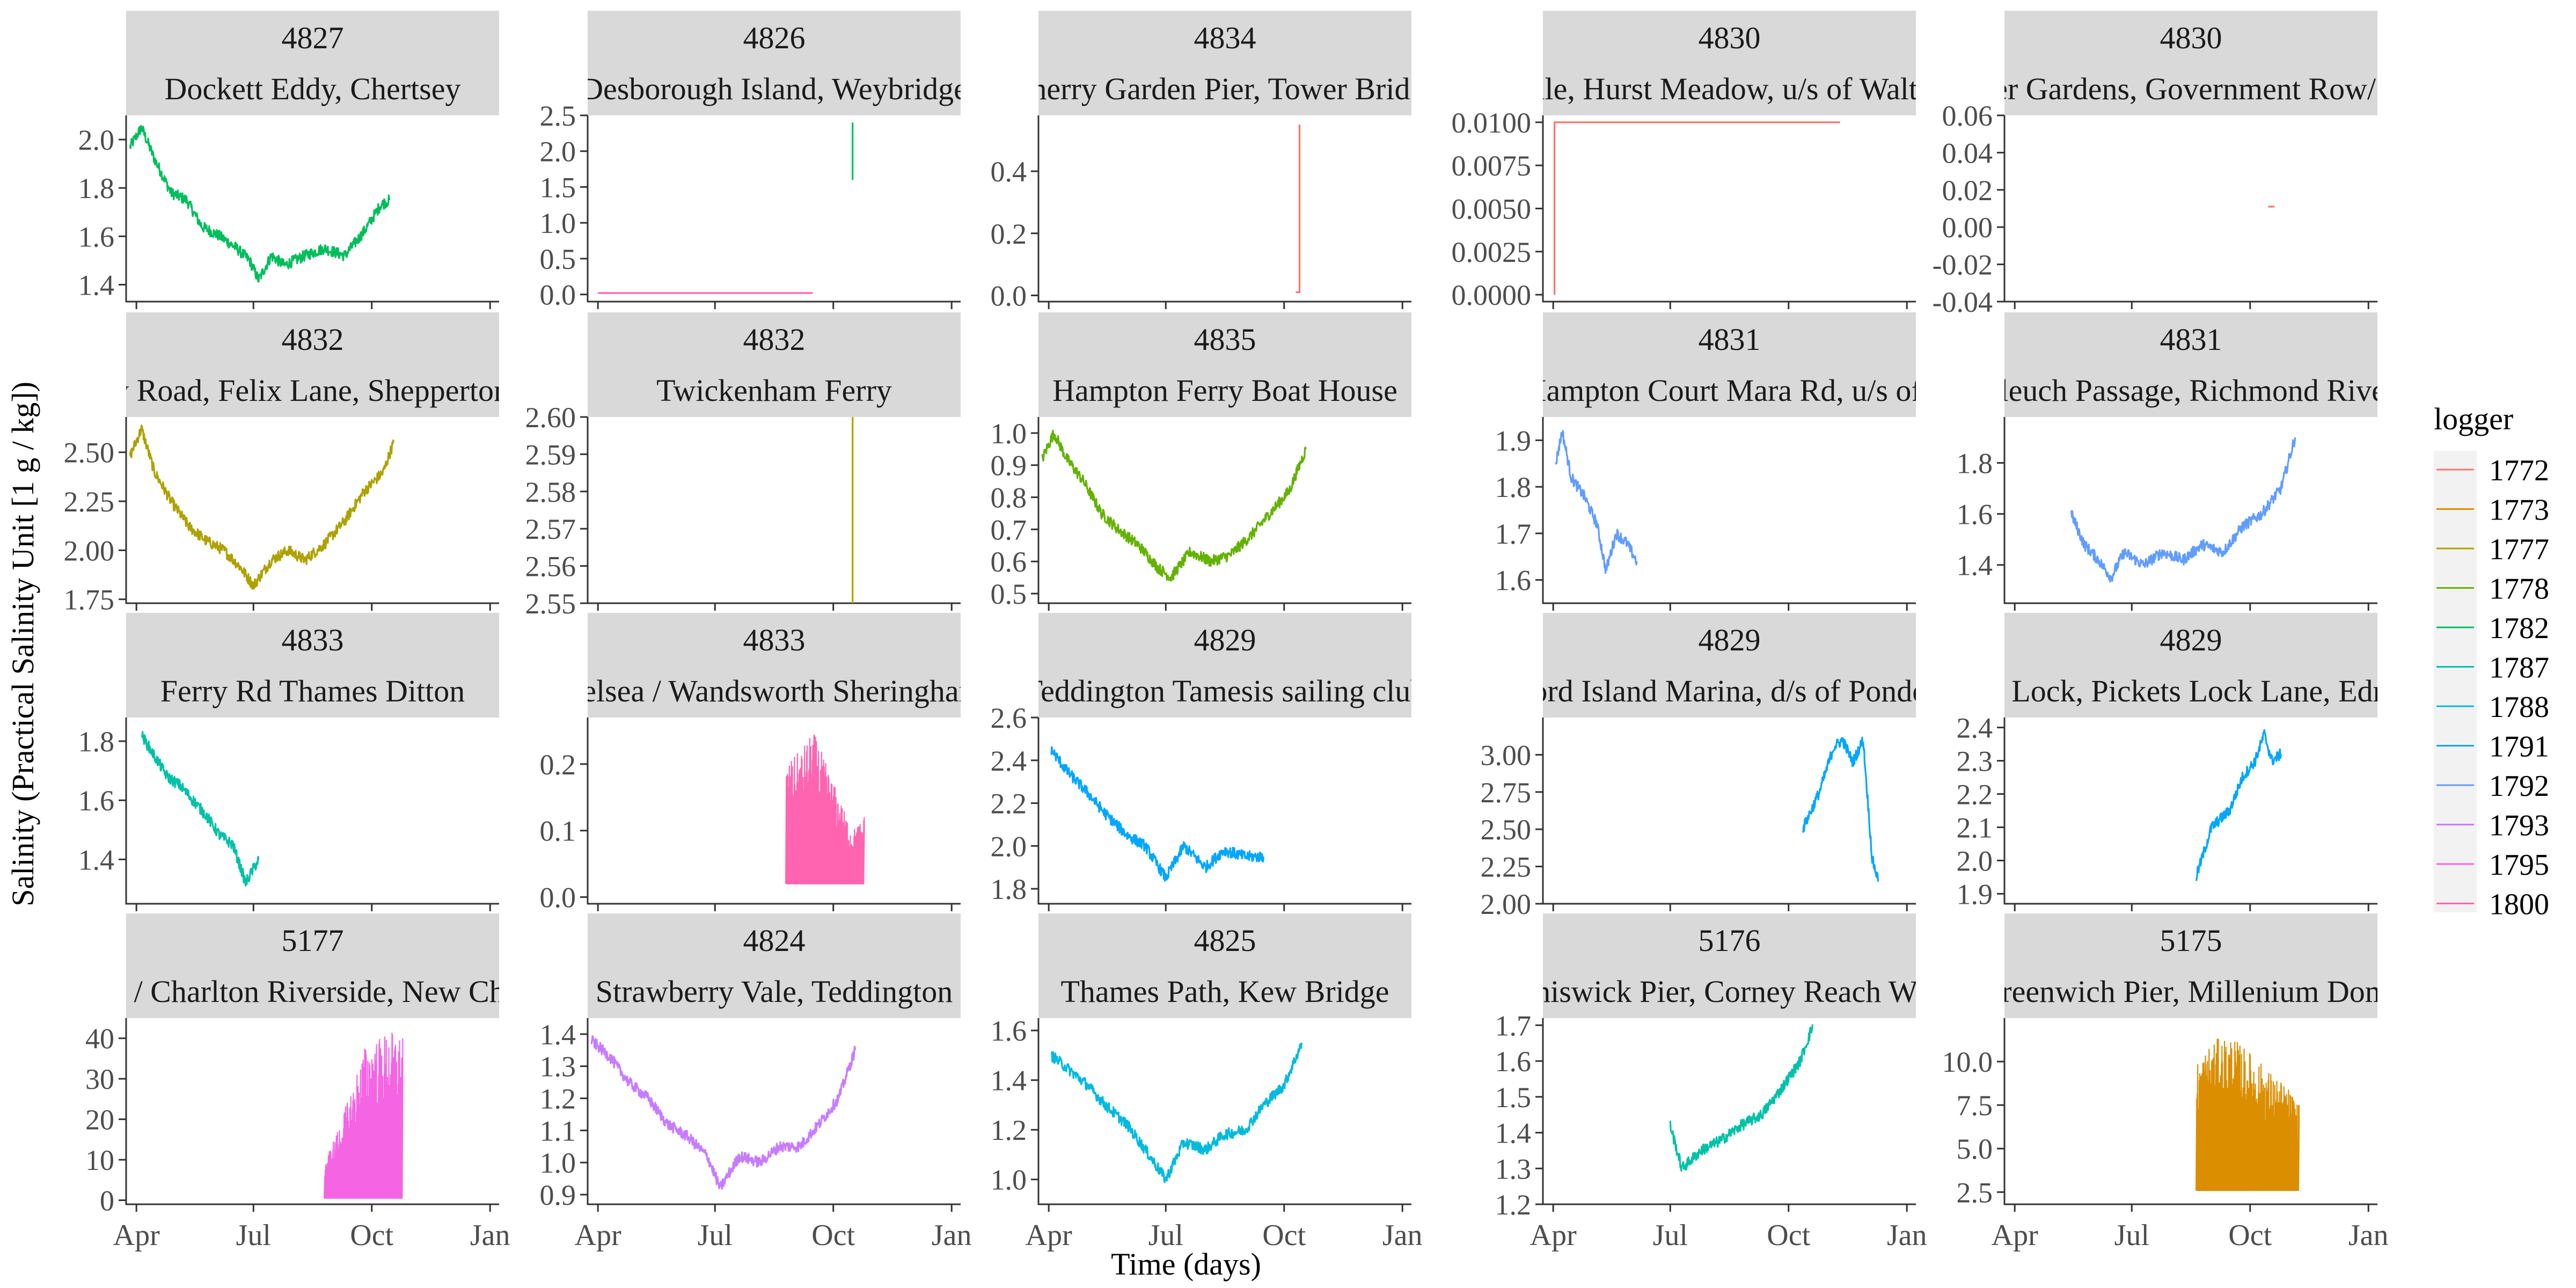  I want to click on y-tick-label: 0.0100, so click(1492, 123).